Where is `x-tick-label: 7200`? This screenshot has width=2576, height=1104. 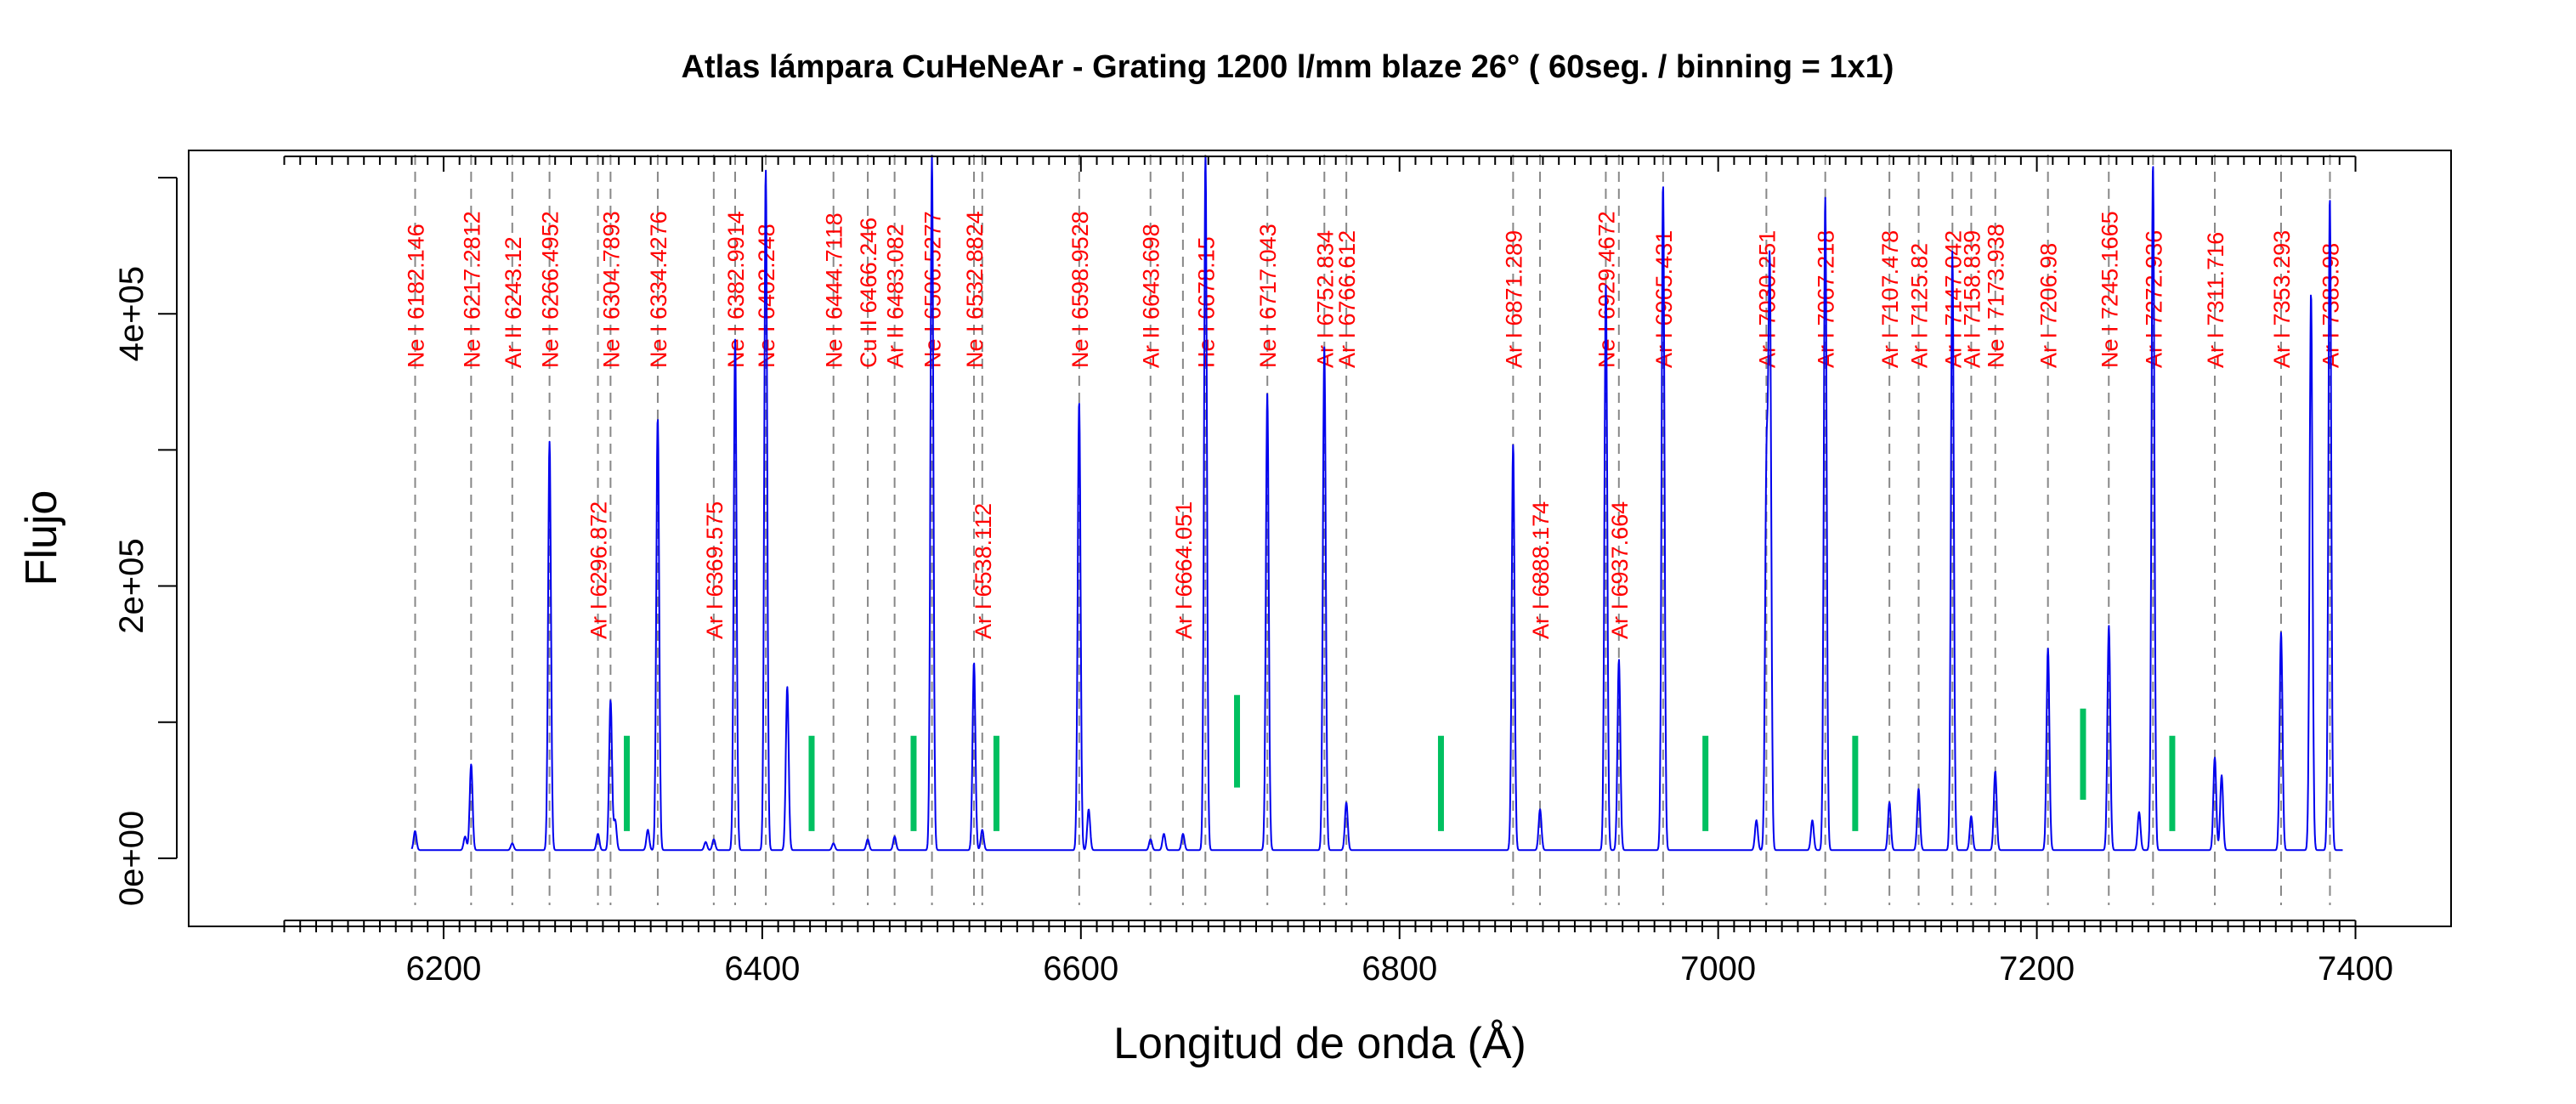
x-tick-label: 7200 is located at coordinates (2037, 969).